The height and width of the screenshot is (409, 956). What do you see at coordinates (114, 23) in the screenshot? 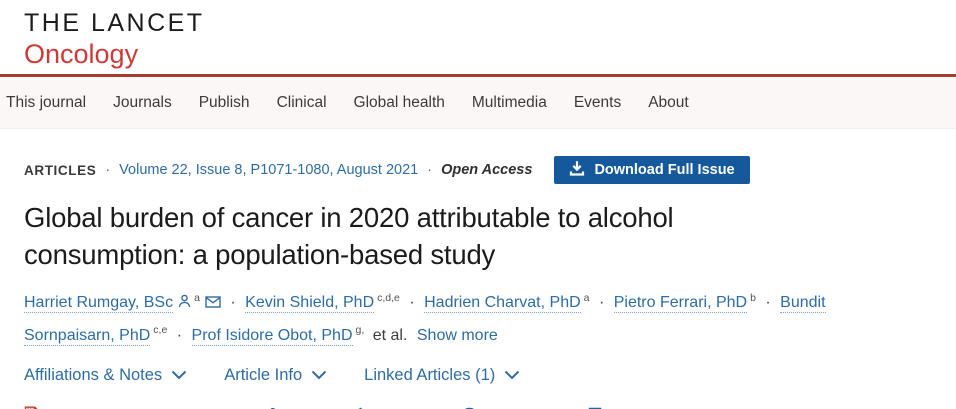
I see `lancet-logo: THE LANCET` at bounding box center [114, 23].